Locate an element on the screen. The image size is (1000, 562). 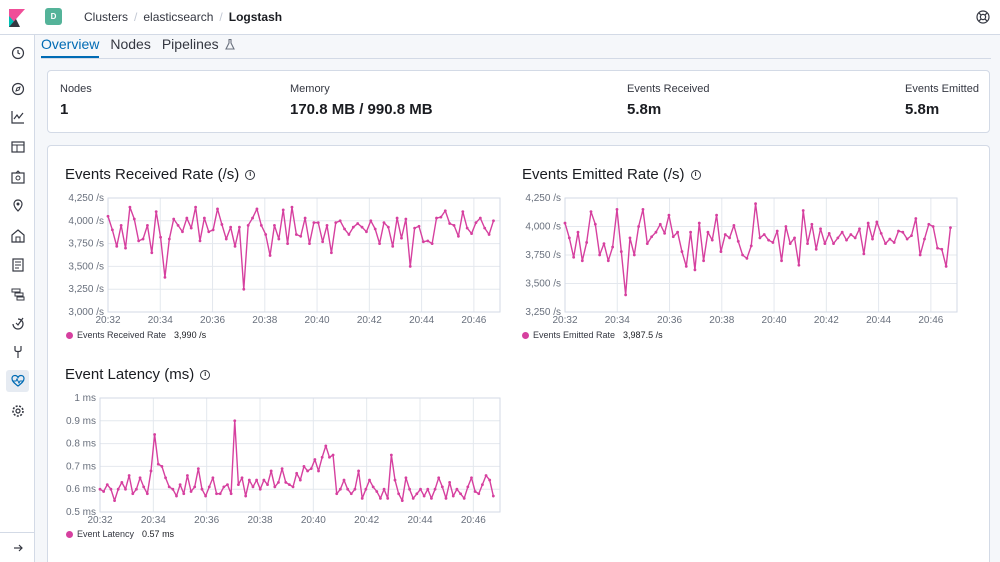
logs-icon is located at coordinates (17, 264).